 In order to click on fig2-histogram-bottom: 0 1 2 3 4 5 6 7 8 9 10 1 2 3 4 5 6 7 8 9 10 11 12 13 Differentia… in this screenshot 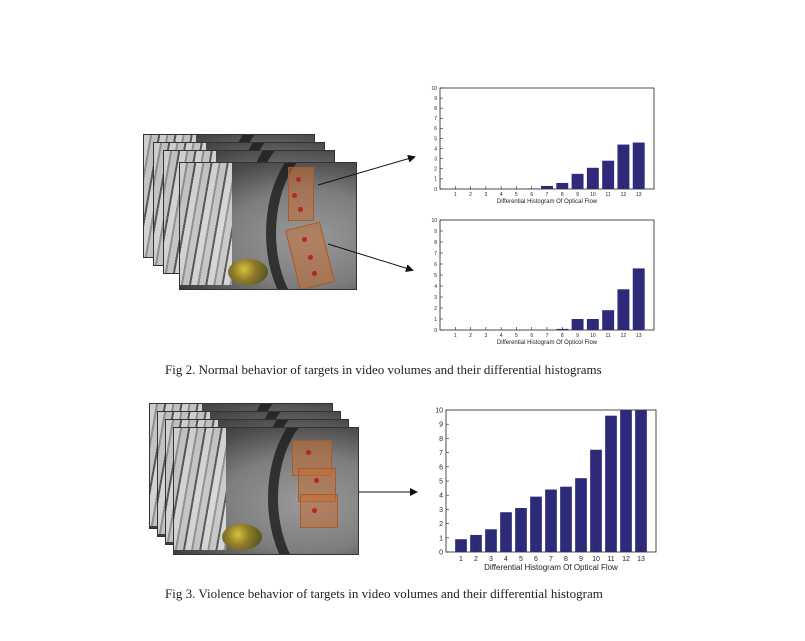, I will do `click(538, 282)`.